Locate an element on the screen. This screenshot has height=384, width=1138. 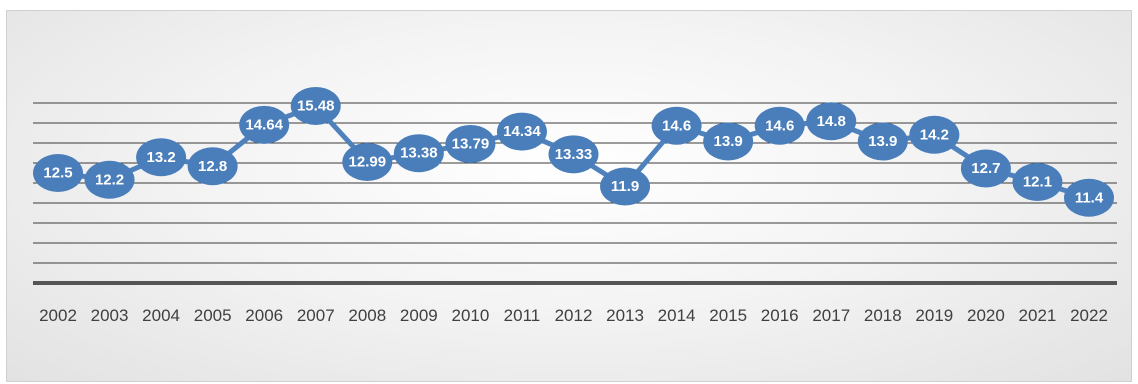
data-point: 14.8 is located at coordinates (831, 121).